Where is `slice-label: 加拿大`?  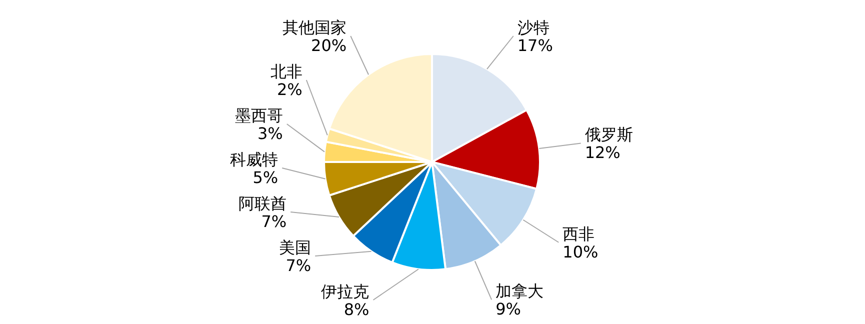 slice-label: 加拿大 is located at coordinates (520, 291).